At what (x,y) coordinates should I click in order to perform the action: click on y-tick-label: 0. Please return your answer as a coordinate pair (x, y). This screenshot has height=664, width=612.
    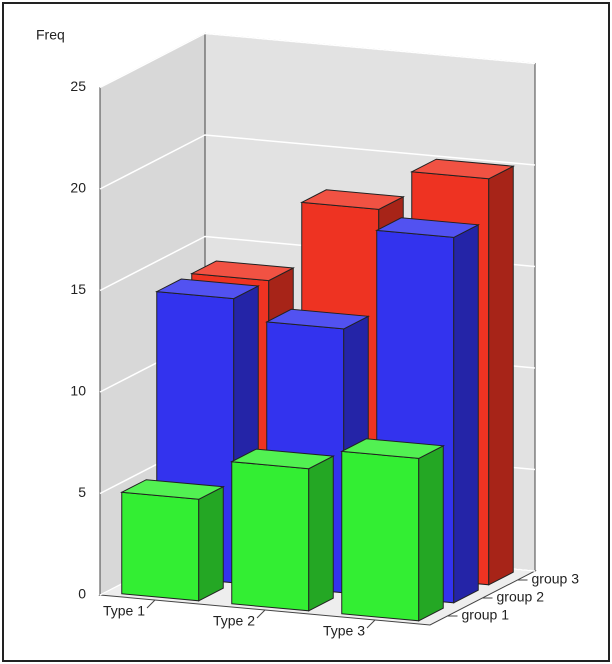
    Looking at the image, I should click on (82, 594).